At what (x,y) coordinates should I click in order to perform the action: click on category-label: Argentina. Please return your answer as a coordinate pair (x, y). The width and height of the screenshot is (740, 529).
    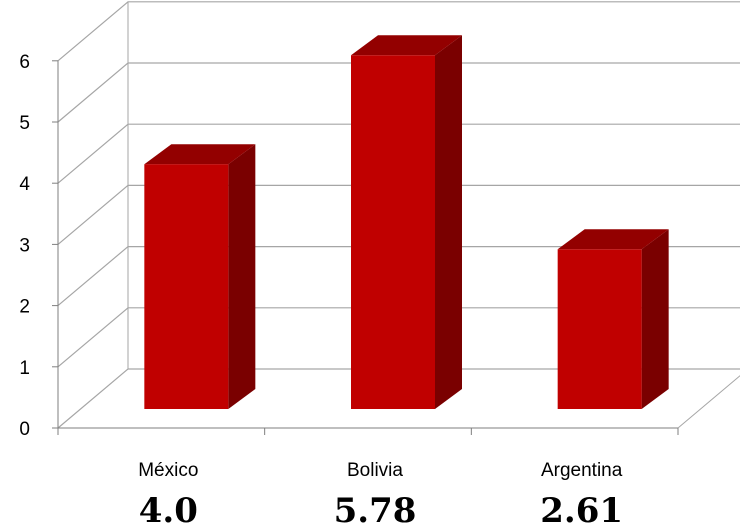
    Looking at the image, I should click on (582, 470).